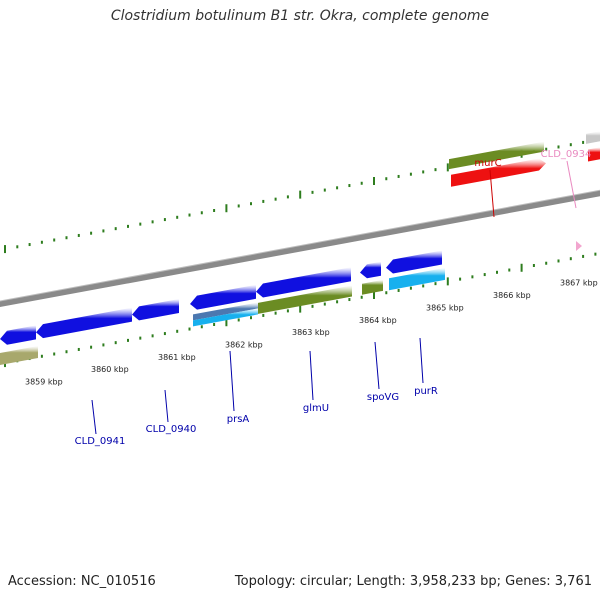  What do you see at coordinates (311, 332) in the screenshot?
I see `kbp-label: 3863 kbp` at bounding box center [311, 332].